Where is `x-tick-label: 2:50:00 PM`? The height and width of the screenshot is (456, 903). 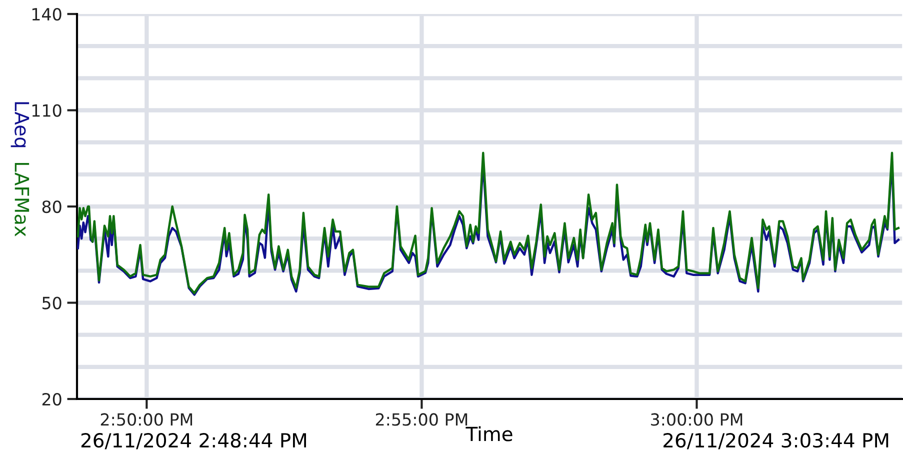
x-tick-label: 2:50:00 PM is located at coordinates (146, 419).